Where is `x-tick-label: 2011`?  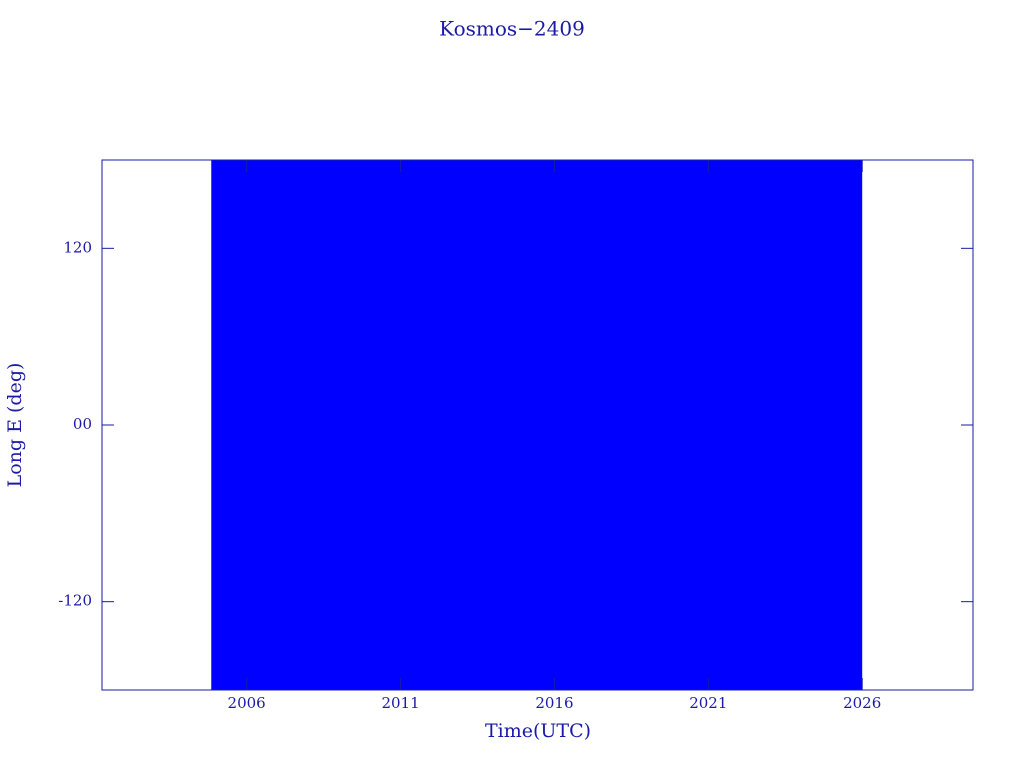 x-tick-label: 2011 is located at coordinates (400, 703).